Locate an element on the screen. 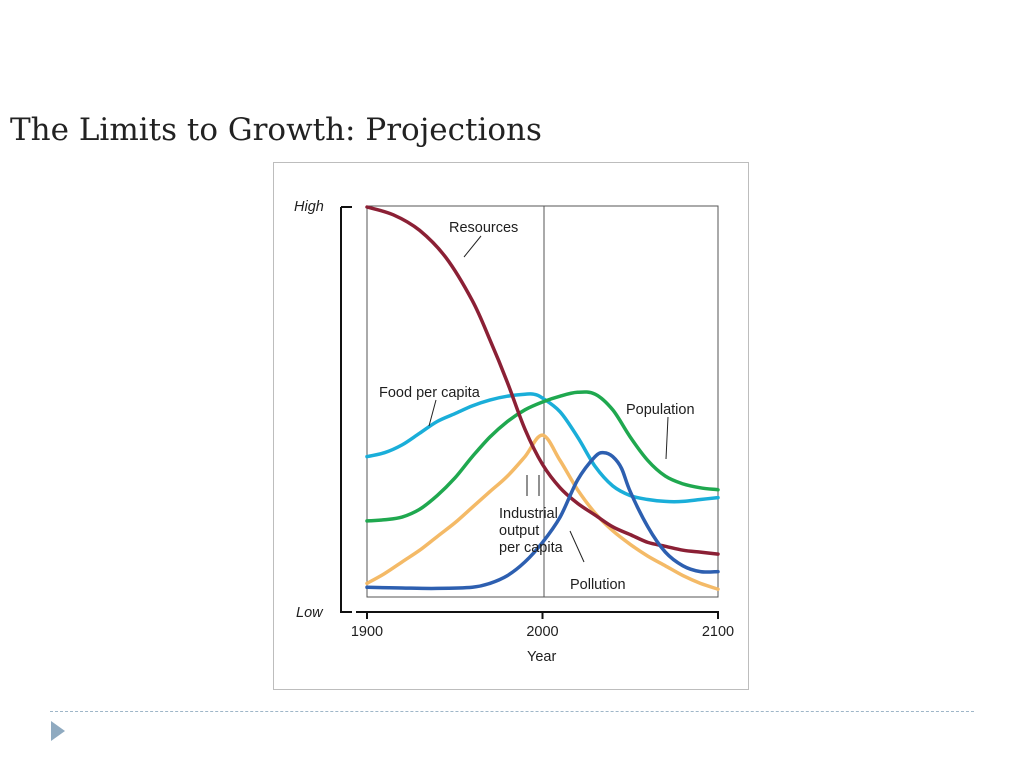  label-pollution: Pollution is located at coordinates (598, 585).